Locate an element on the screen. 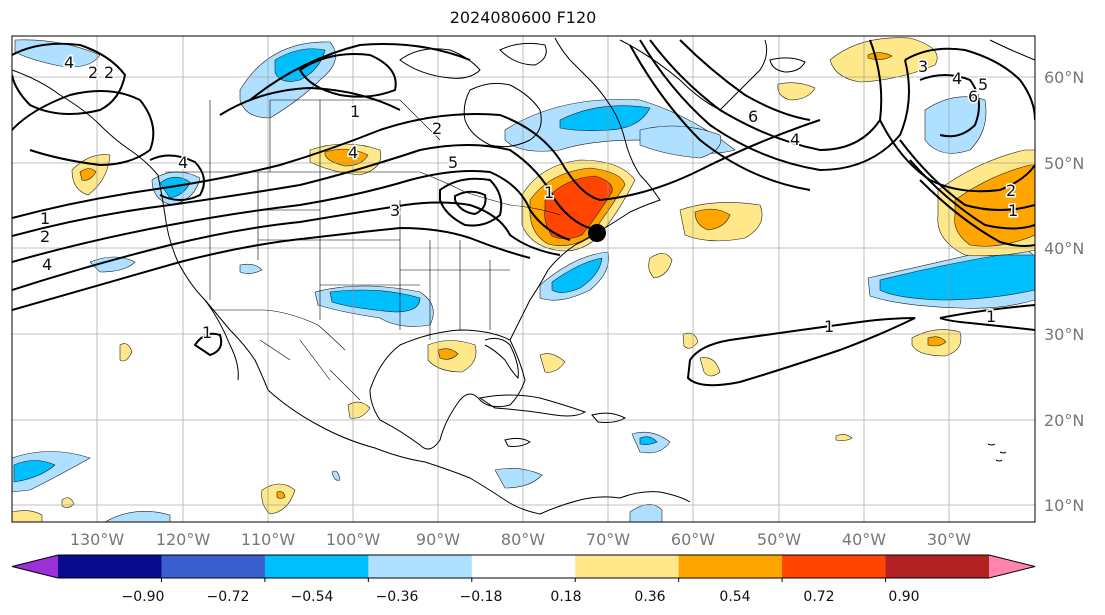 This screenshot has width=1105, height=615. lon-label: 70°W is located at coordinates (608, 539).